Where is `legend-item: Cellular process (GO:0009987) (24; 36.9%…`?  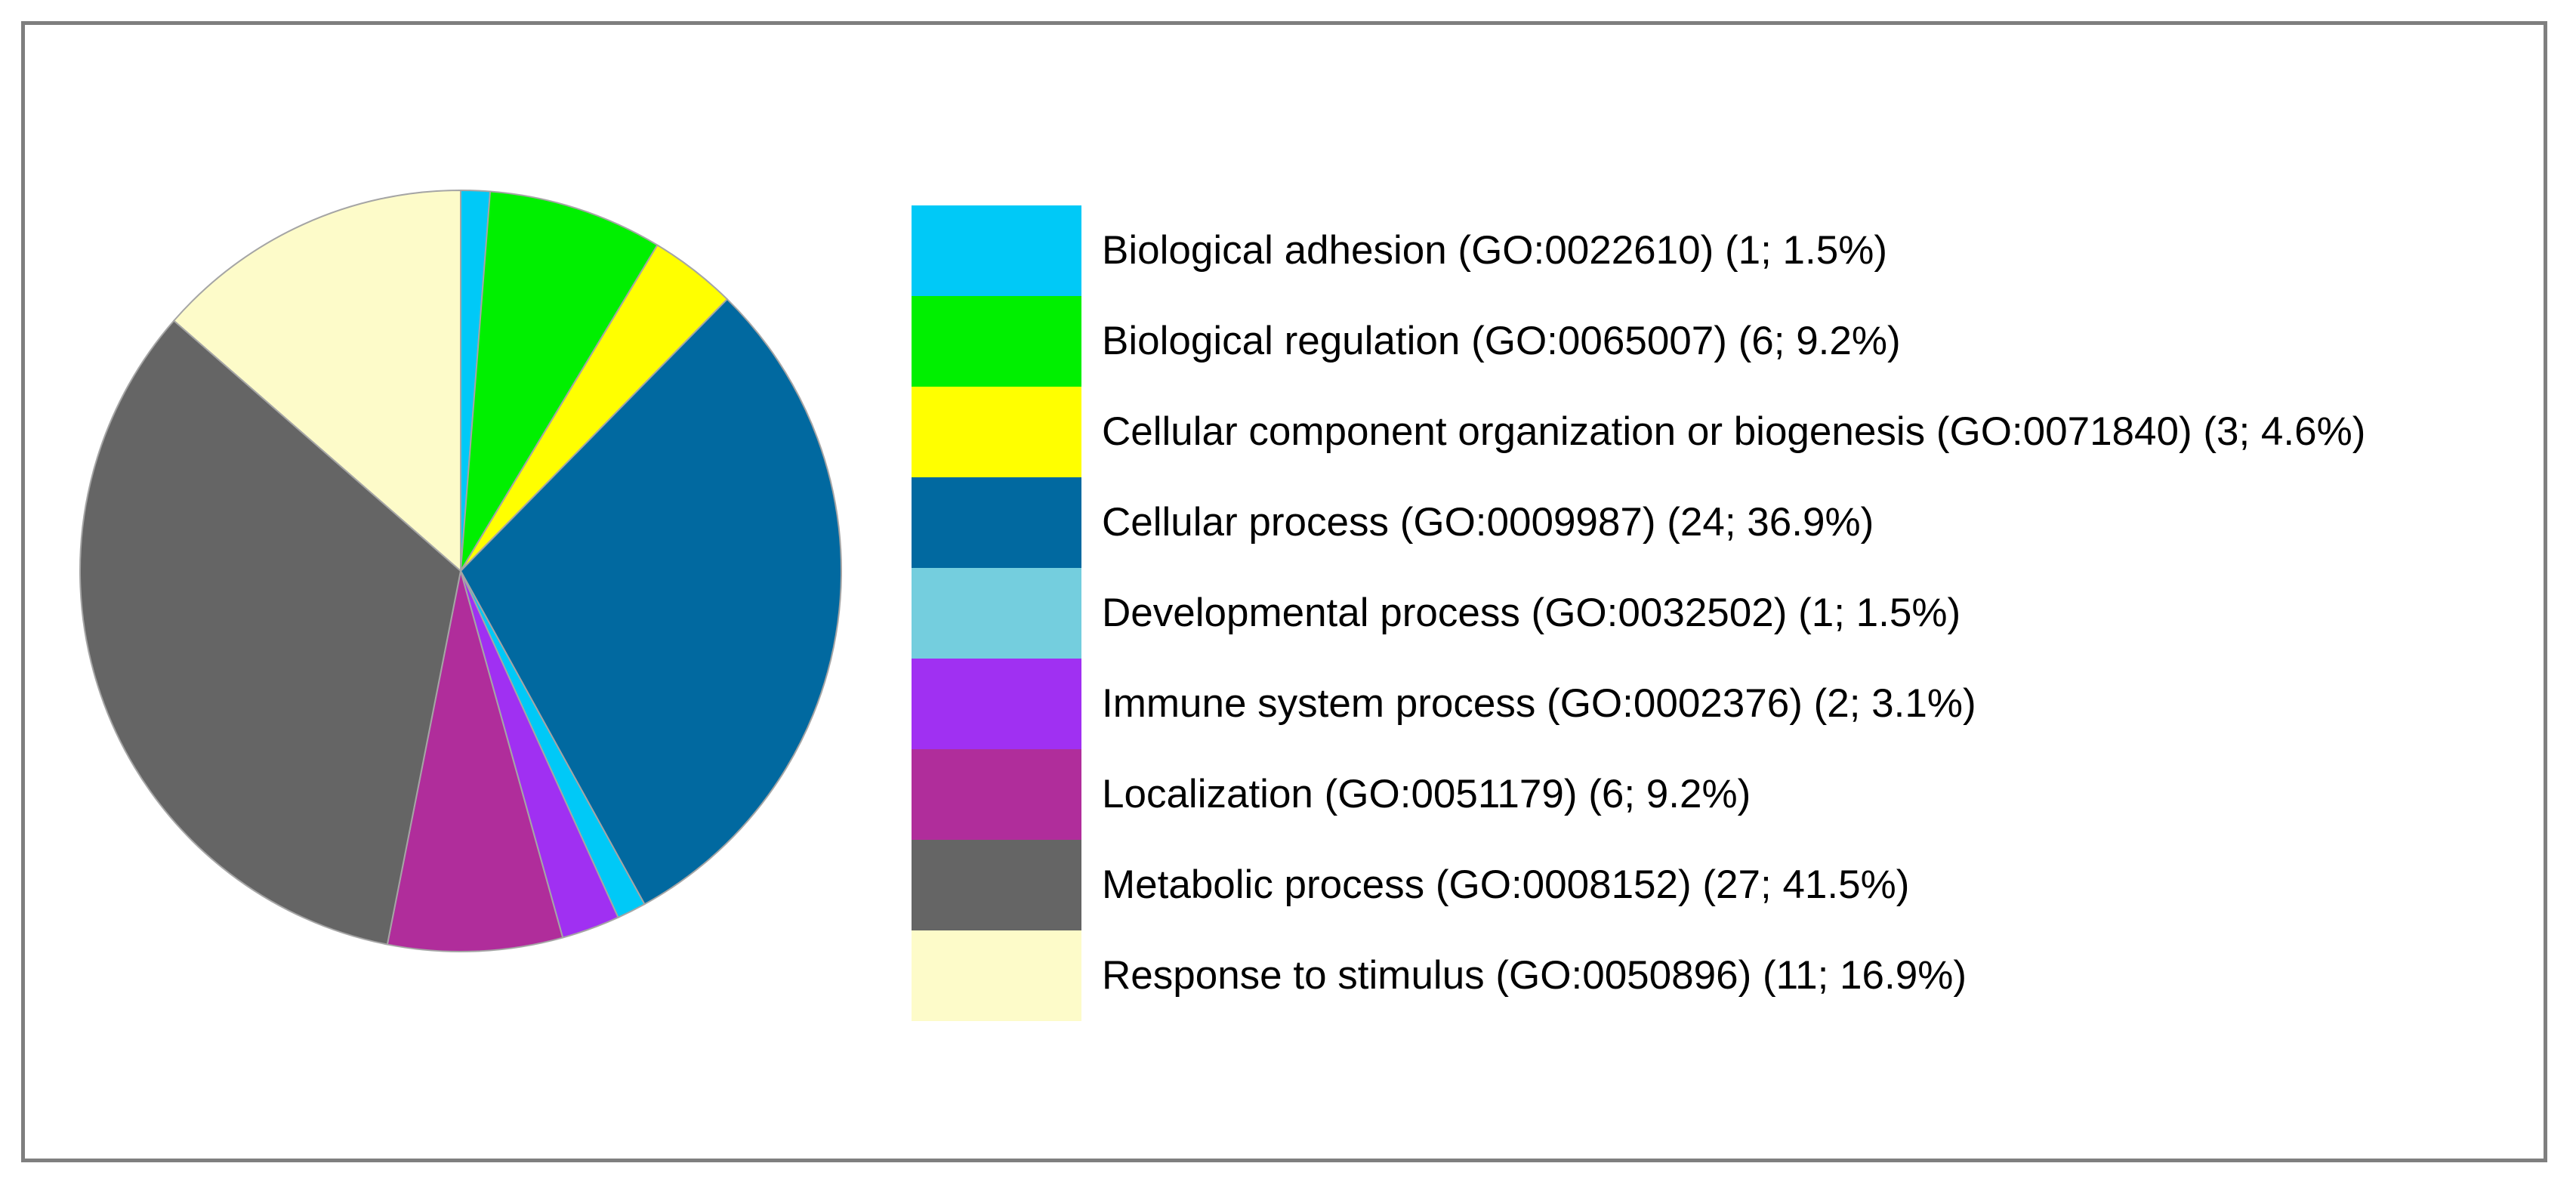 legend-item: Cellular process (GO:0009987) (24; 36.9%… is located at coordinates (1638, 522).